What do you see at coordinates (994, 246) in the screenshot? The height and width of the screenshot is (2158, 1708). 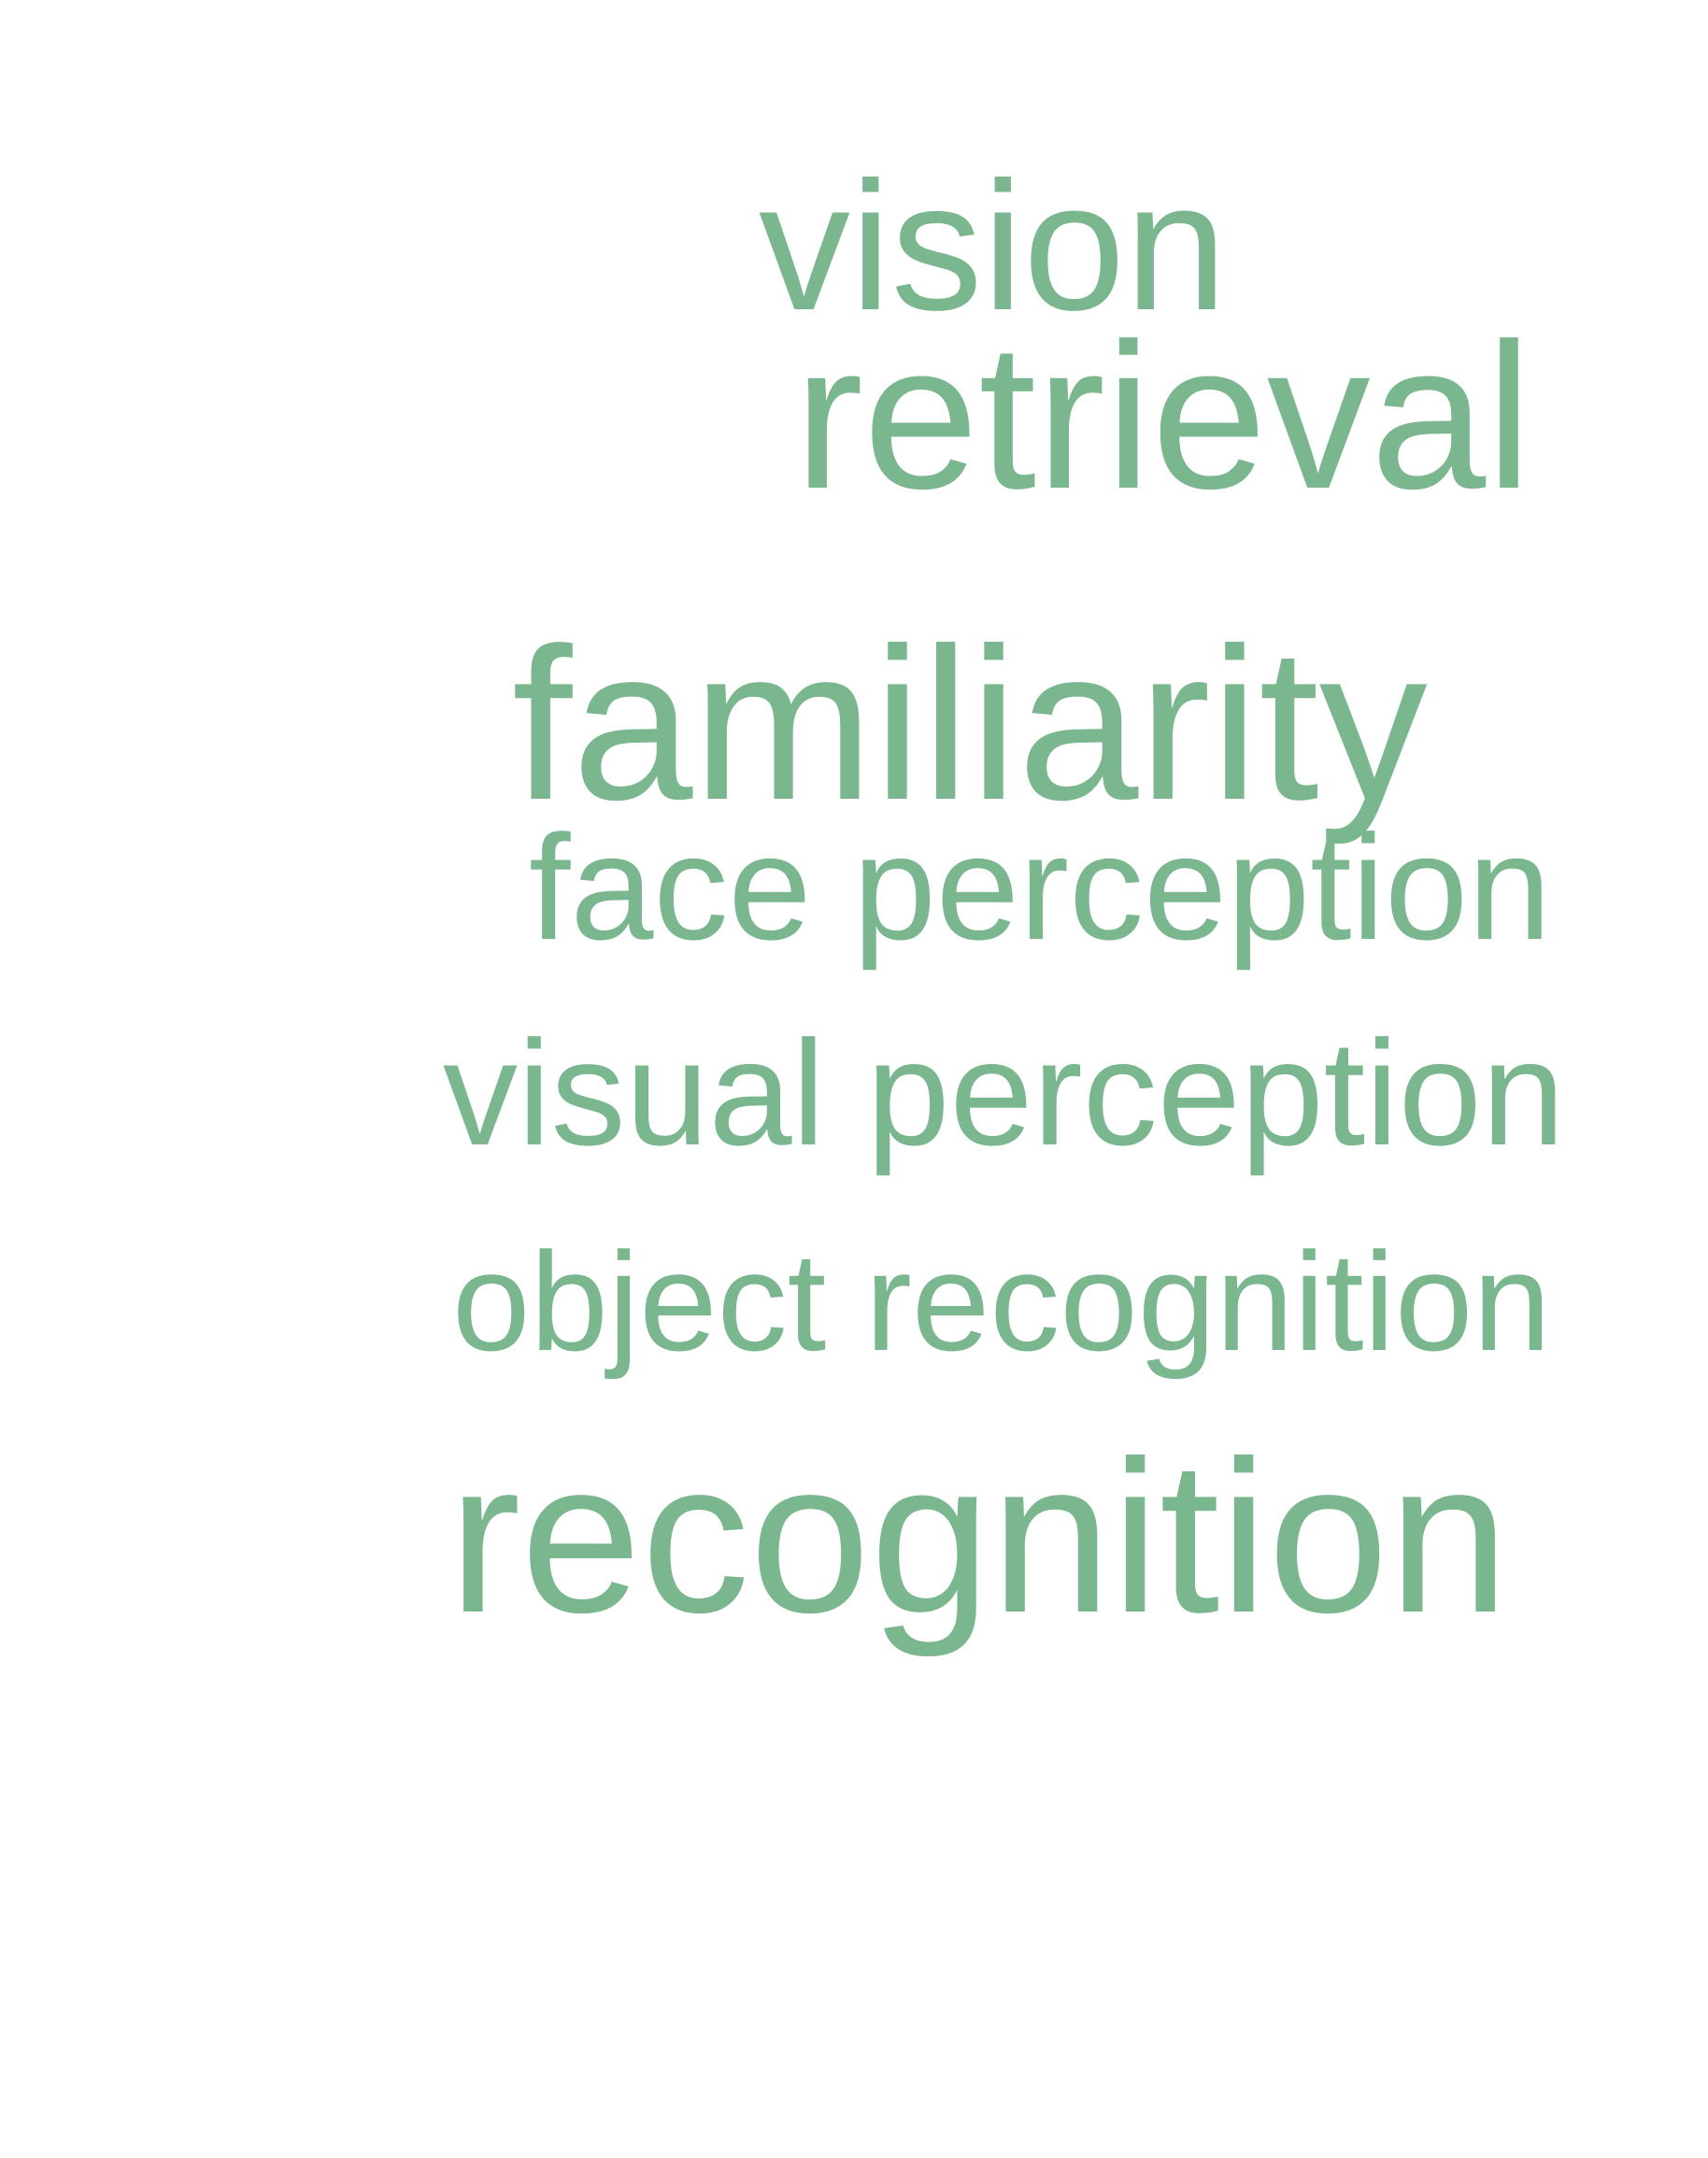 I see `word-vision: vision` at bounding box center [994, 246].